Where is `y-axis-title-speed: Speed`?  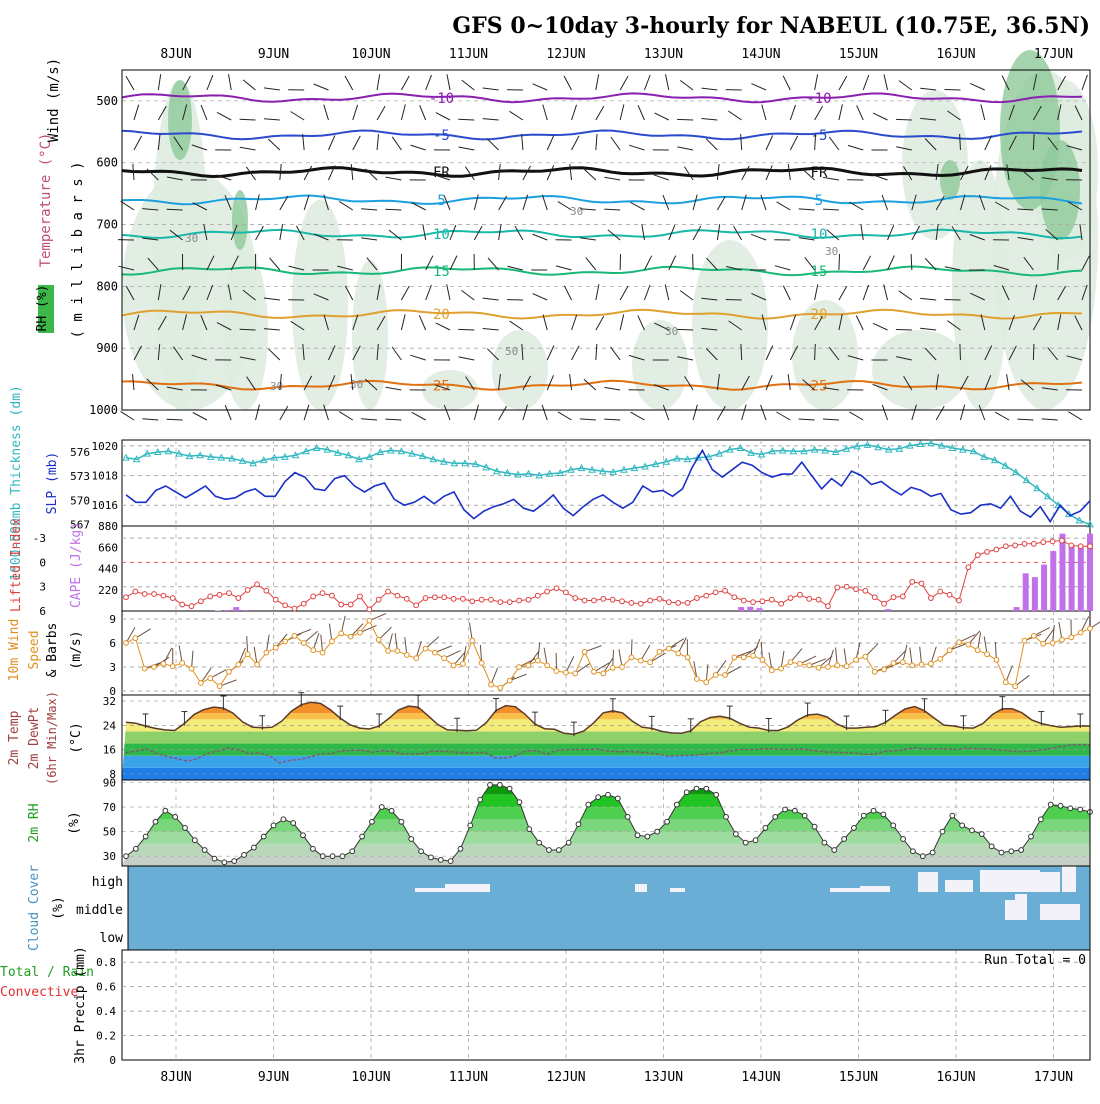 y-axis-title-speed: Speed is located at coordinates (34, 649).